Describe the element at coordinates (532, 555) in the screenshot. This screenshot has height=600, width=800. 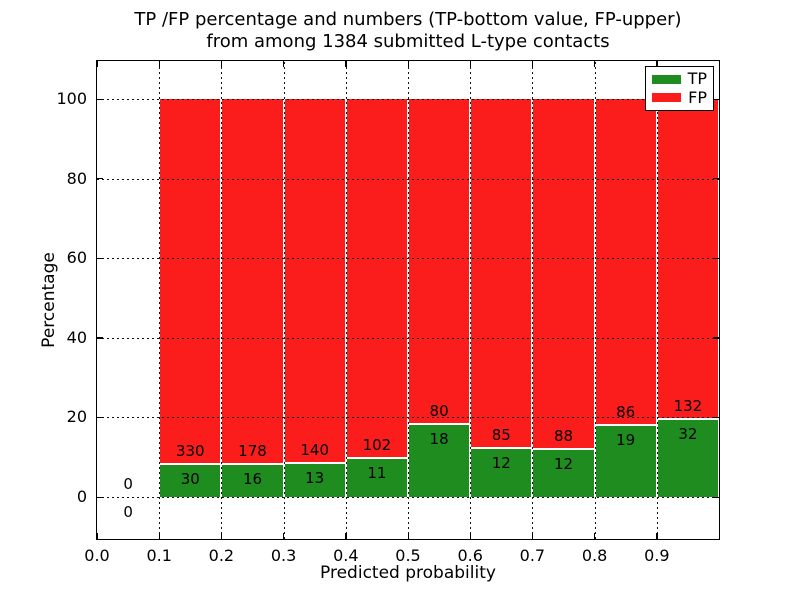
I see `x-tick-label: 0.7` at that location.